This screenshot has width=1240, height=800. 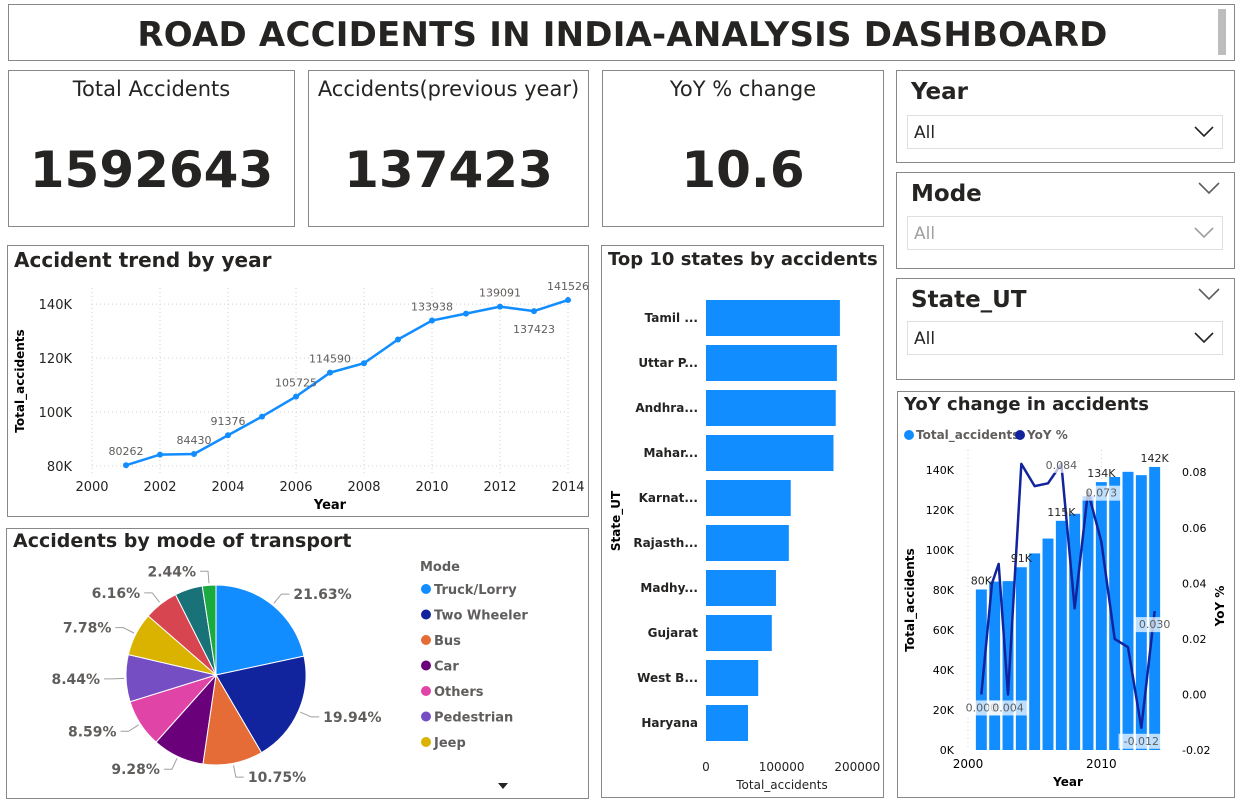 I want to click on x-tick-label: 2014, so click(x=567, y=487).